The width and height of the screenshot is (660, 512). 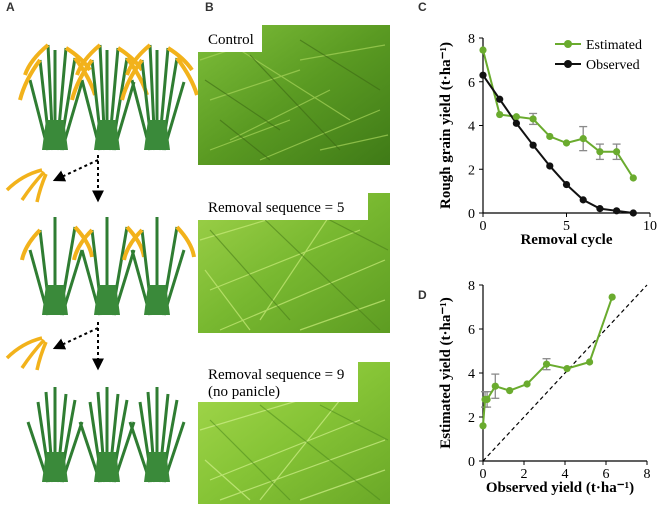 What do you see at coordinates (558, 114) in the screenshot?
I see `series-line-estimated` at bounding box center [558, 114].